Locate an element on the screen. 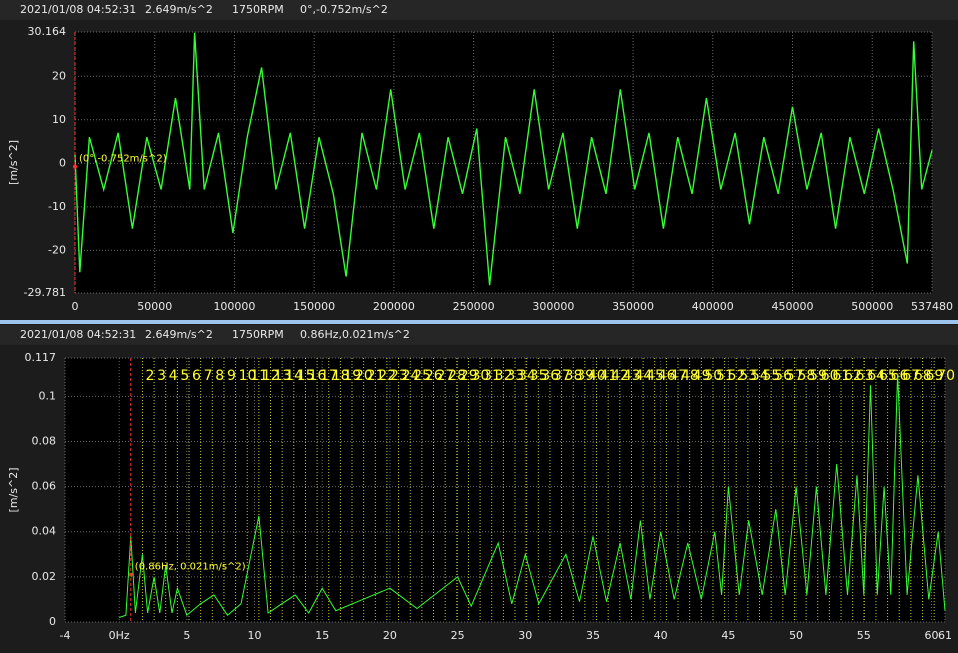  y-tick-label: 0.117 is located at coordinates (41, 357).